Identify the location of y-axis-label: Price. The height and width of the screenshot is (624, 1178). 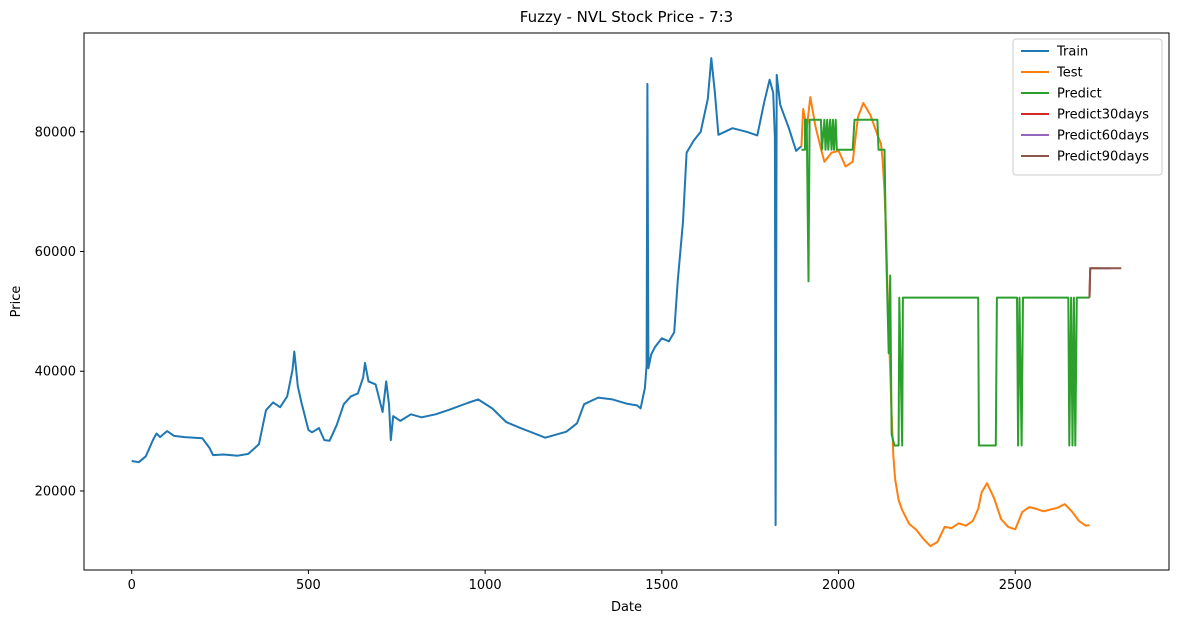
(16, 302).